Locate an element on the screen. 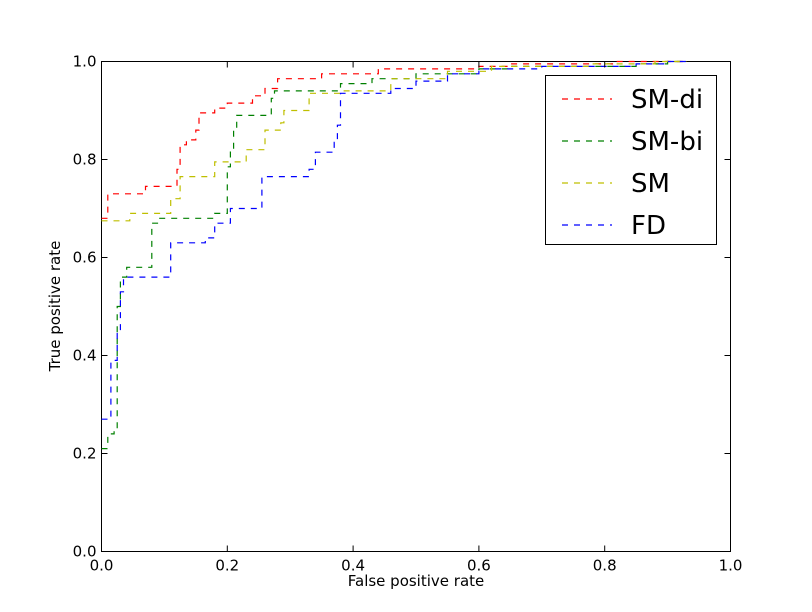 The width and height of the screenshot is (812, 612). x-tick-label: 0.2 is located at coordinates (227, 566).